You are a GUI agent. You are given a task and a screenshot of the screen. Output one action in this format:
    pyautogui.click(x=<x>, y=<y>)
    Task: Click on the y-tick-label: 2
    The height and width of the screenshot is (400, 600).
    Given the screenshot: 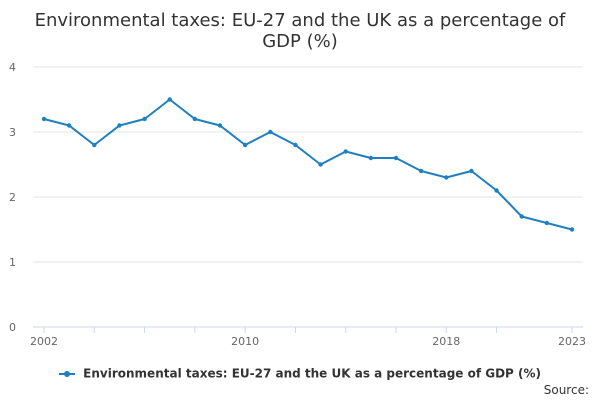 What is the action you would take?
    pyautogui.click(x=12, y=197)
    